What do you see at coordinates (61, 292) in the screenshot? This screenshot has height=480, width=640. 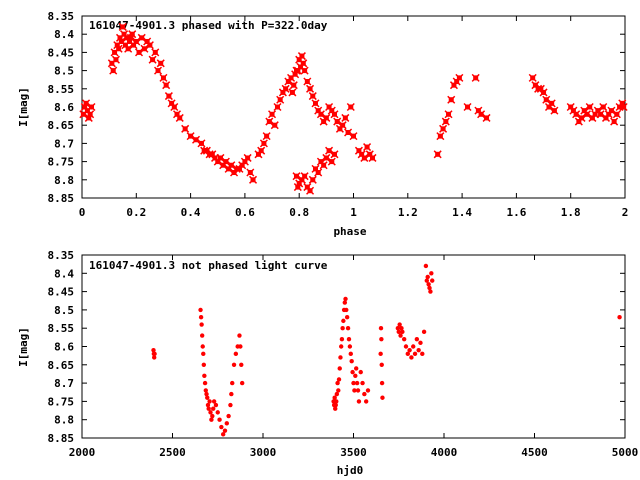 I see `unphased-y-tick-label: 8.45` at bounding box center [61, 292].